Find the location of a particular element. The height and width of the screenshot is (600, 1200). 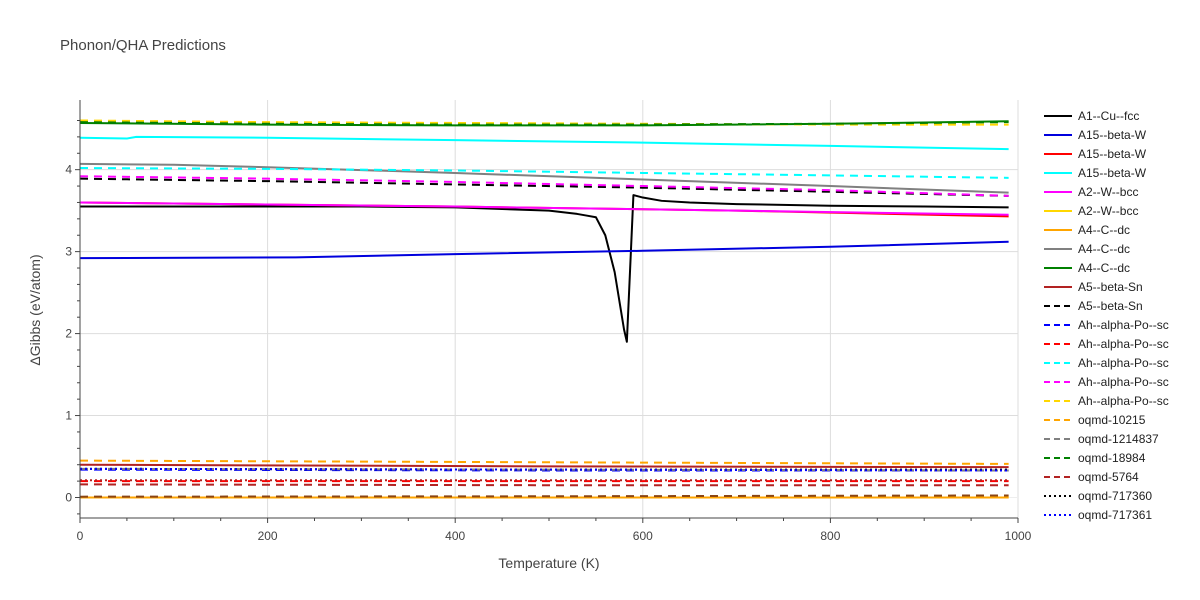

legend-item: oqmd-1214837 is located at coordinates (1101, 439).